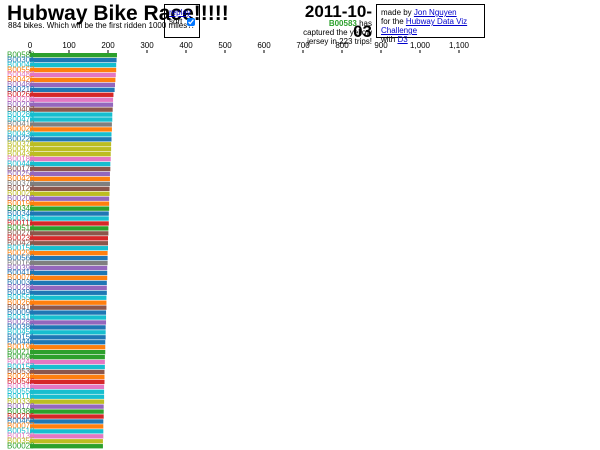 This screenshot has width=600, height=450. What do you see at coordinates (21, 361) in the screenshot?
I see `bar-label: B00240` at bounding box center [21, 361].